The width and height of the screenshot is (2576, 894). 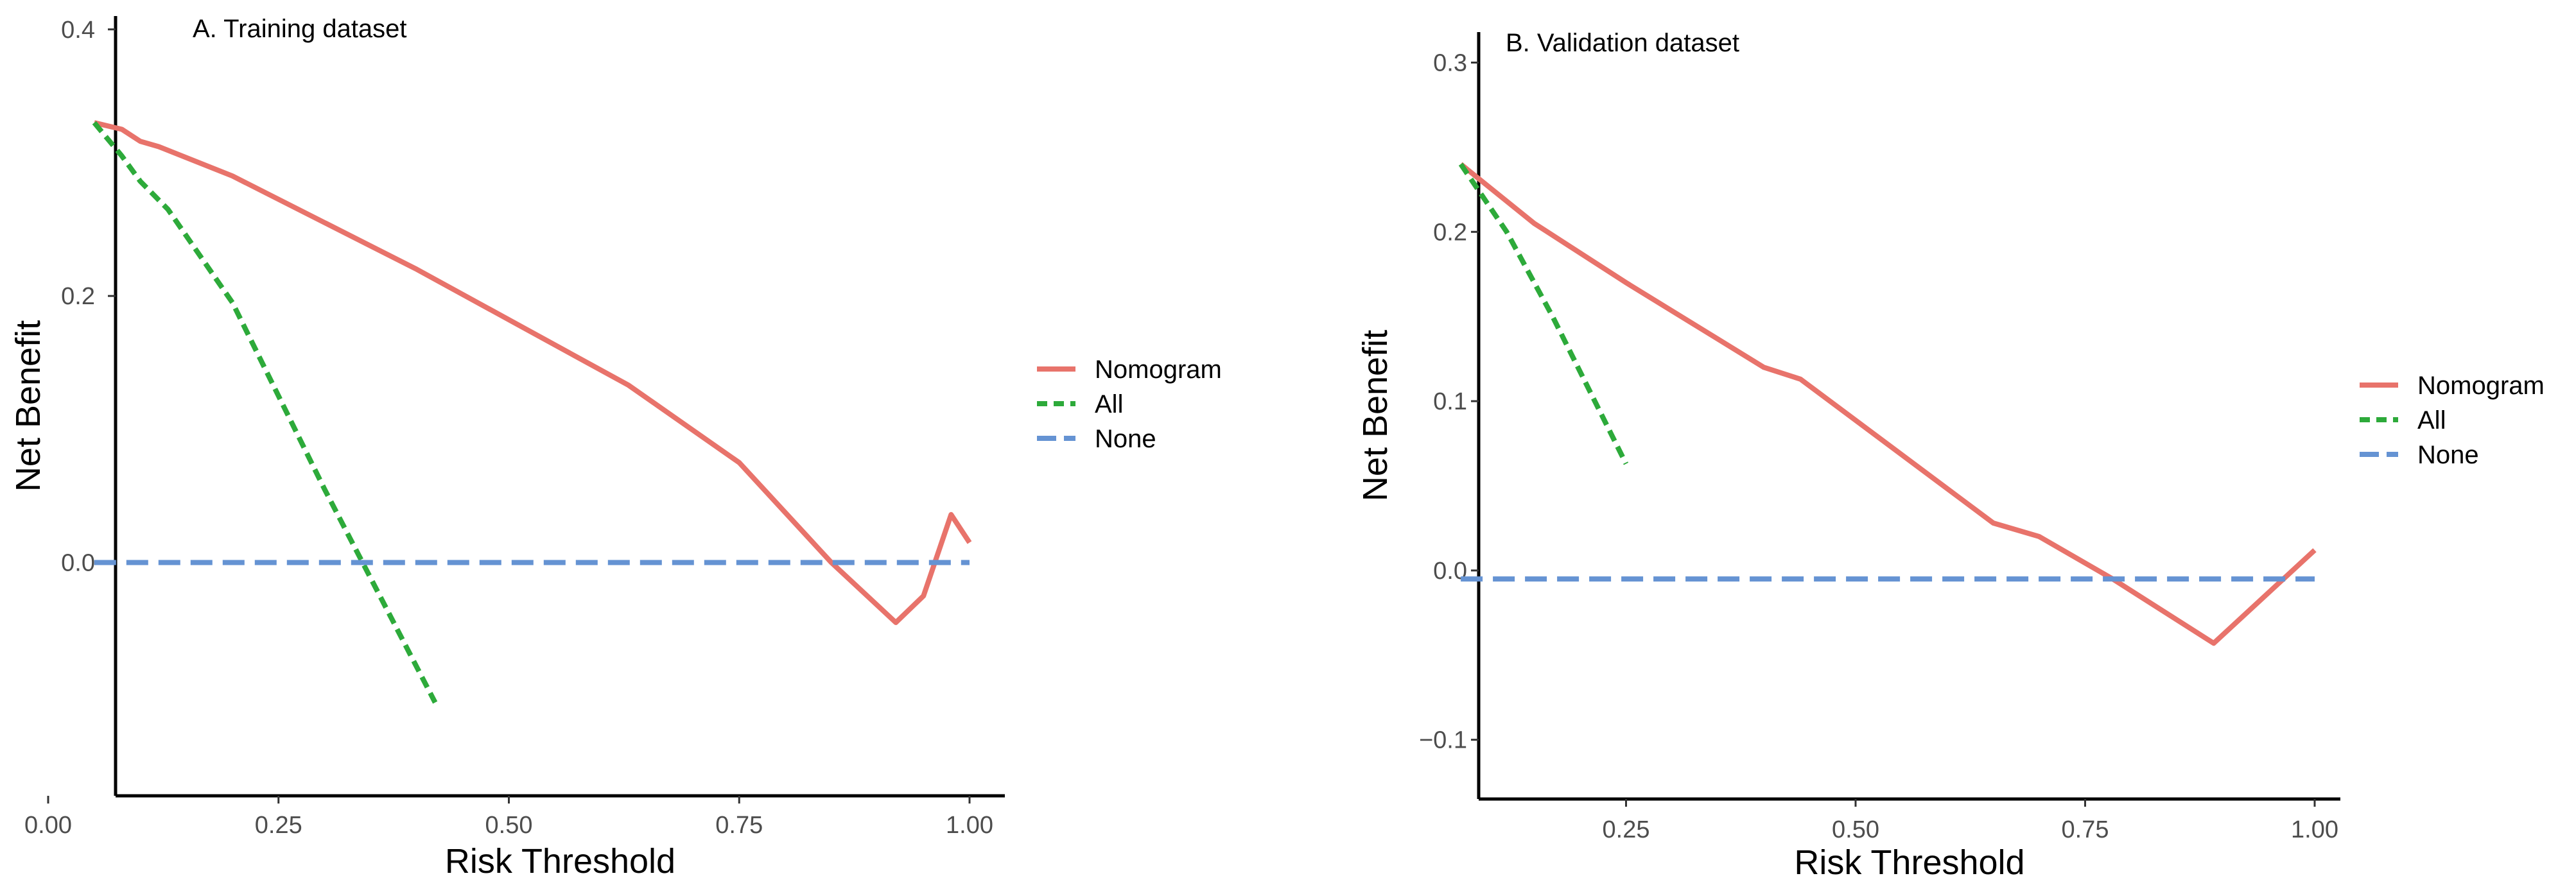 I want to click on y-tick-label: 0.0, so click(x=78, y=563).